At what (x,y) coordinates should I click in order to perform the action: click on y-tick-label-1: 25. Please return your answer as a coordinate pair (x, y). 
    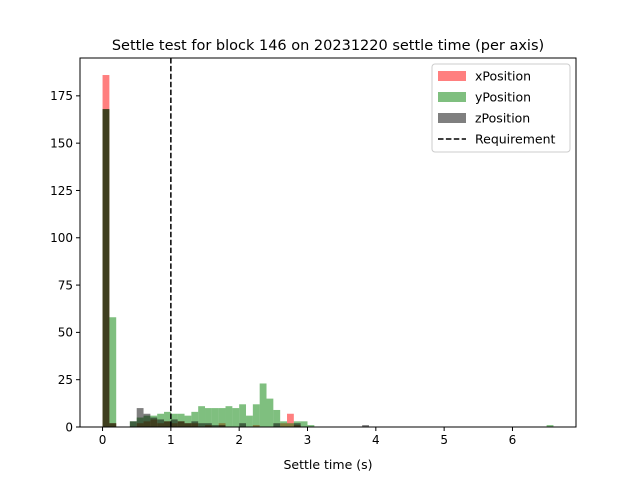
    Looking at the image, I should click on (65, 380).